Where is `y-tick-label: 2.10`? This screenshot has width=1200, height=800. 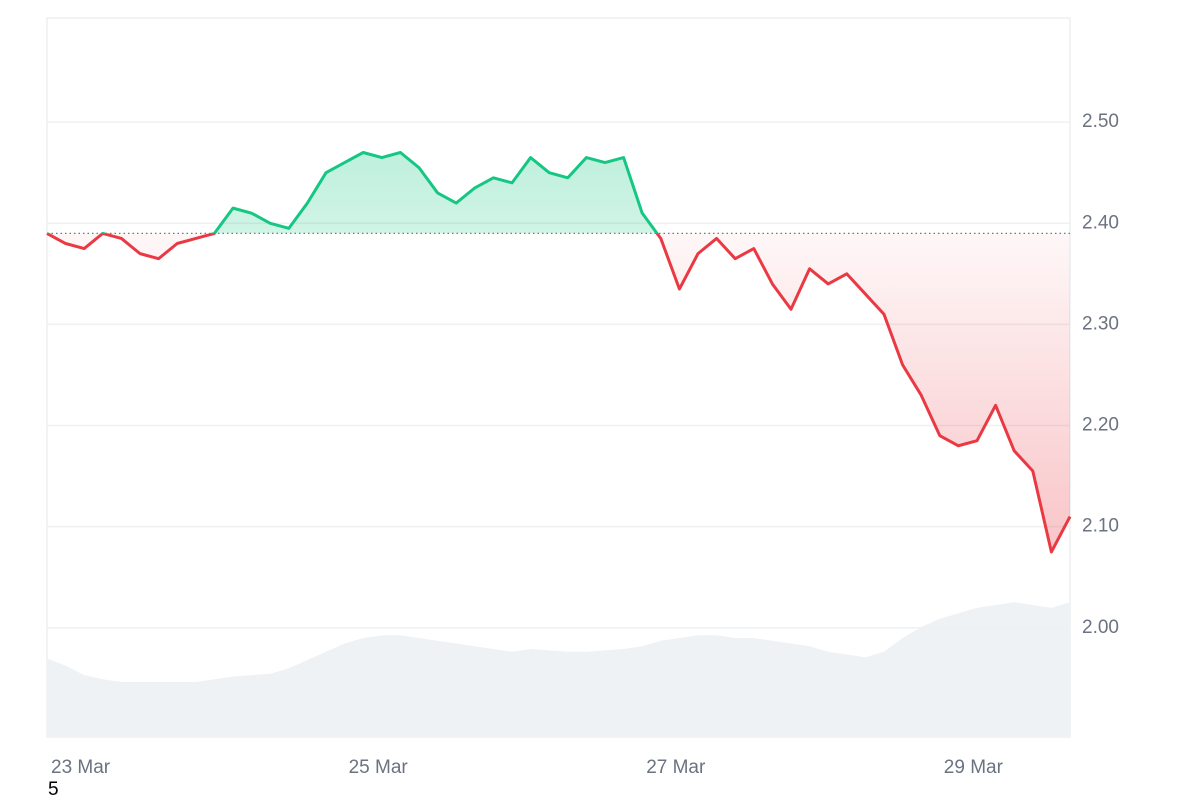
y-tick-label: 2.10 is located at coordinates (1100, 526).